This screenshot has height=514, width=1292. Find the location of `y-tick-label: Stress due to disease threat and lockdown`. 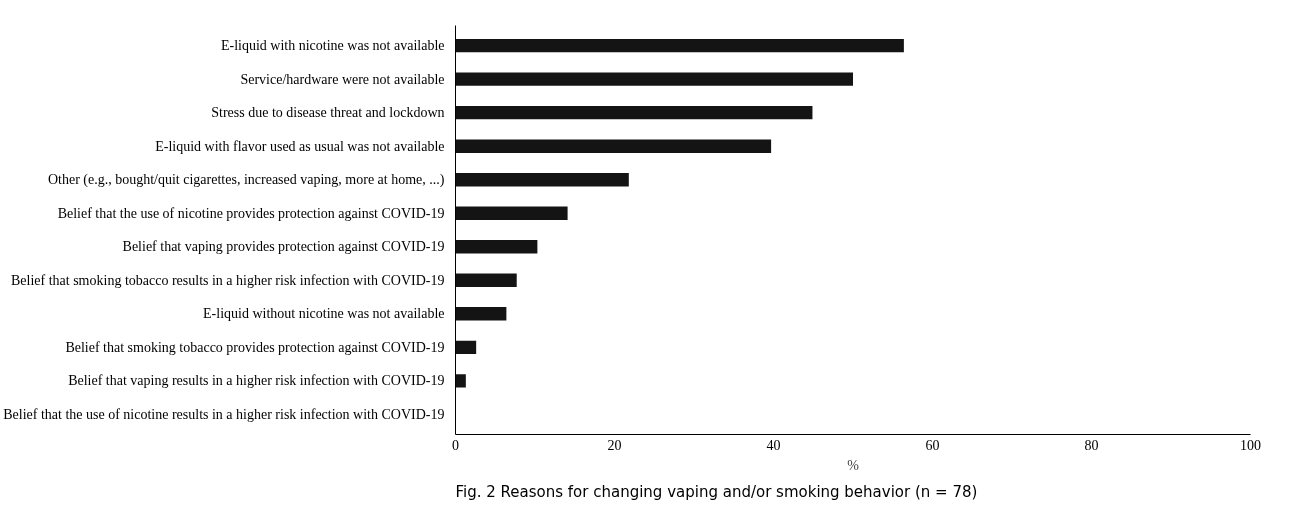

y-tick-label: Stress due to disease threat and lockdown is located at coordinates (328, 113).